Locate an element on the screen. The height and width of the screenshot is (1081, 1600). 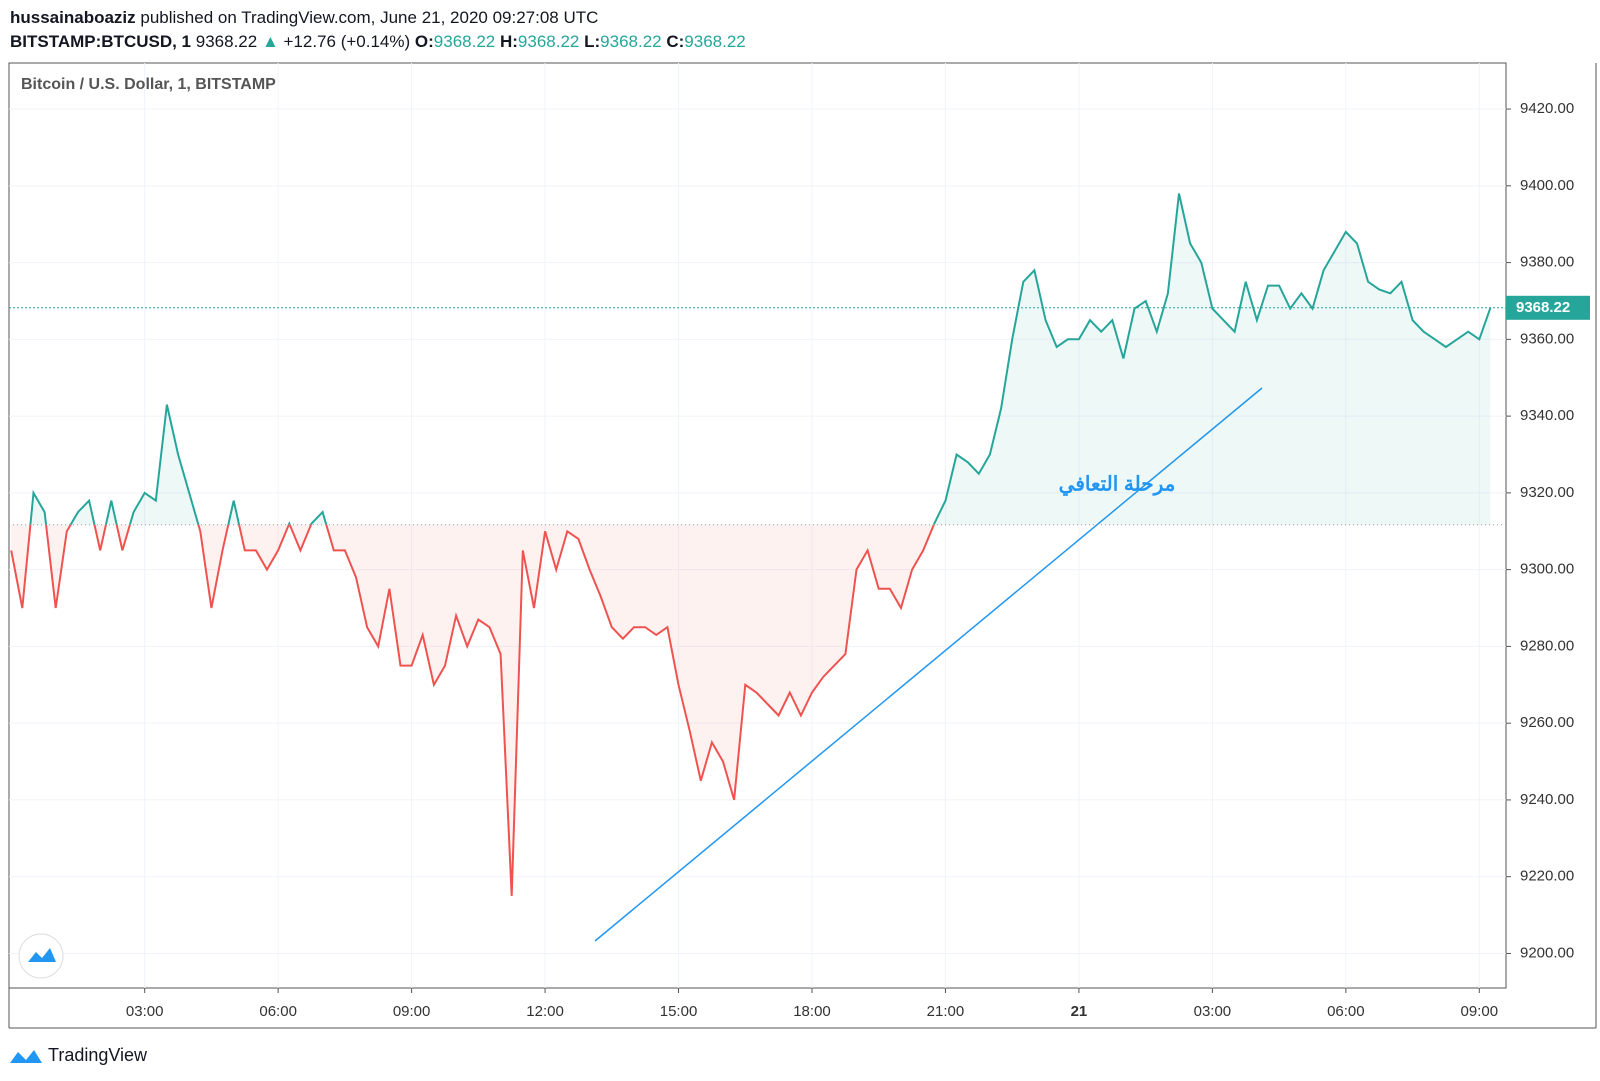
ohlc-label: C: is located at coordinates (675, 41).